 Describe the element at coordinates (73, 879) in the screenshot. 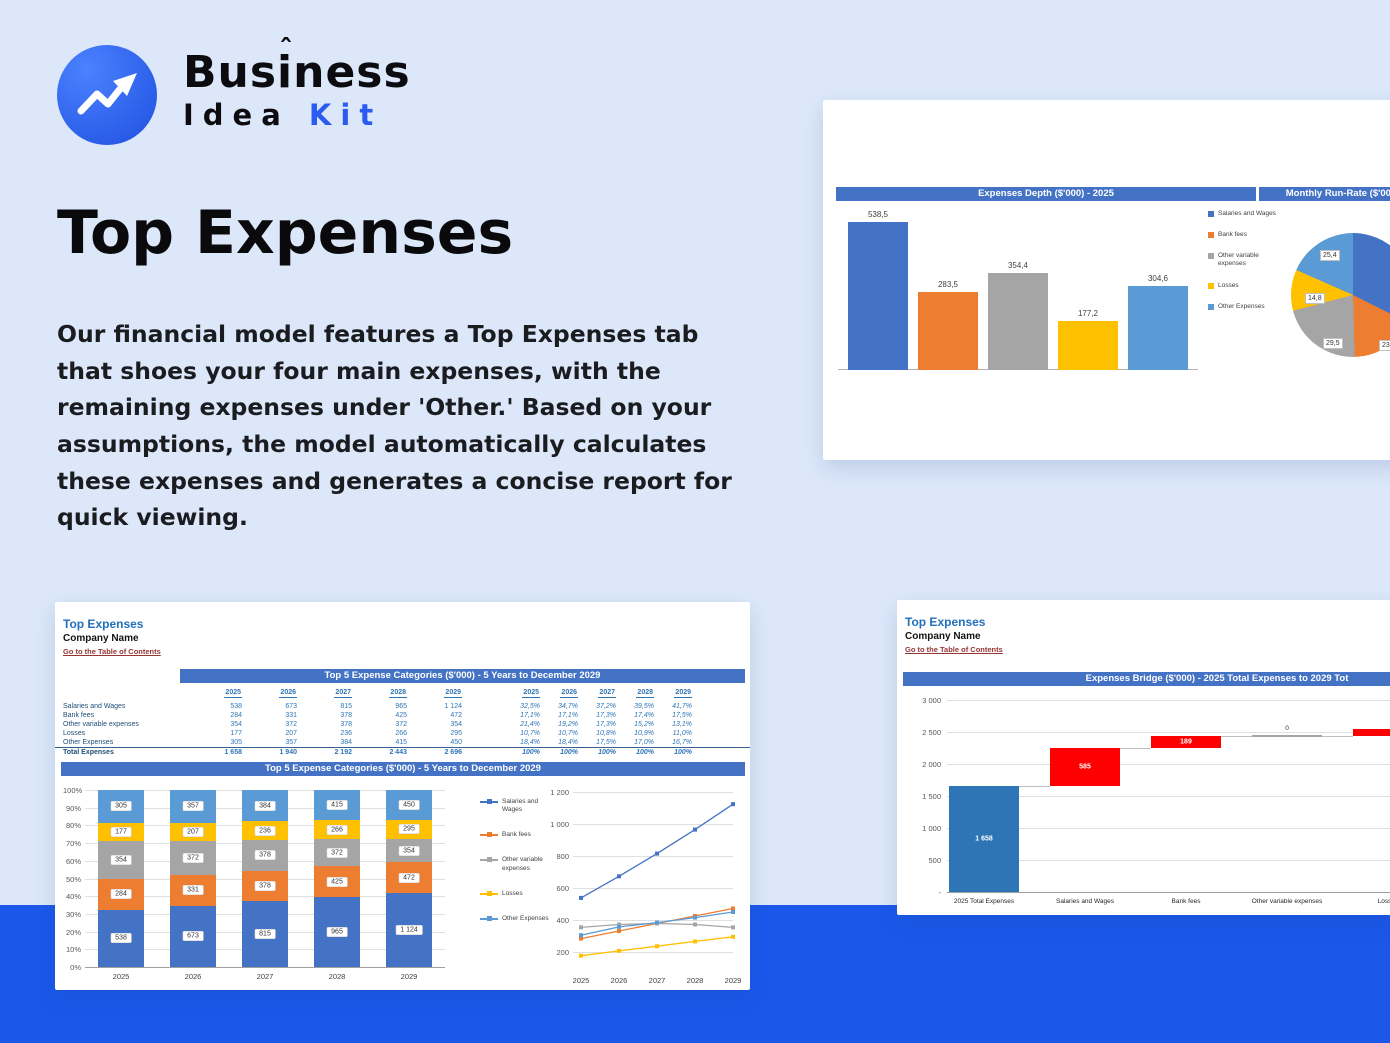

I see `y-tick-label: 50%` at that location.